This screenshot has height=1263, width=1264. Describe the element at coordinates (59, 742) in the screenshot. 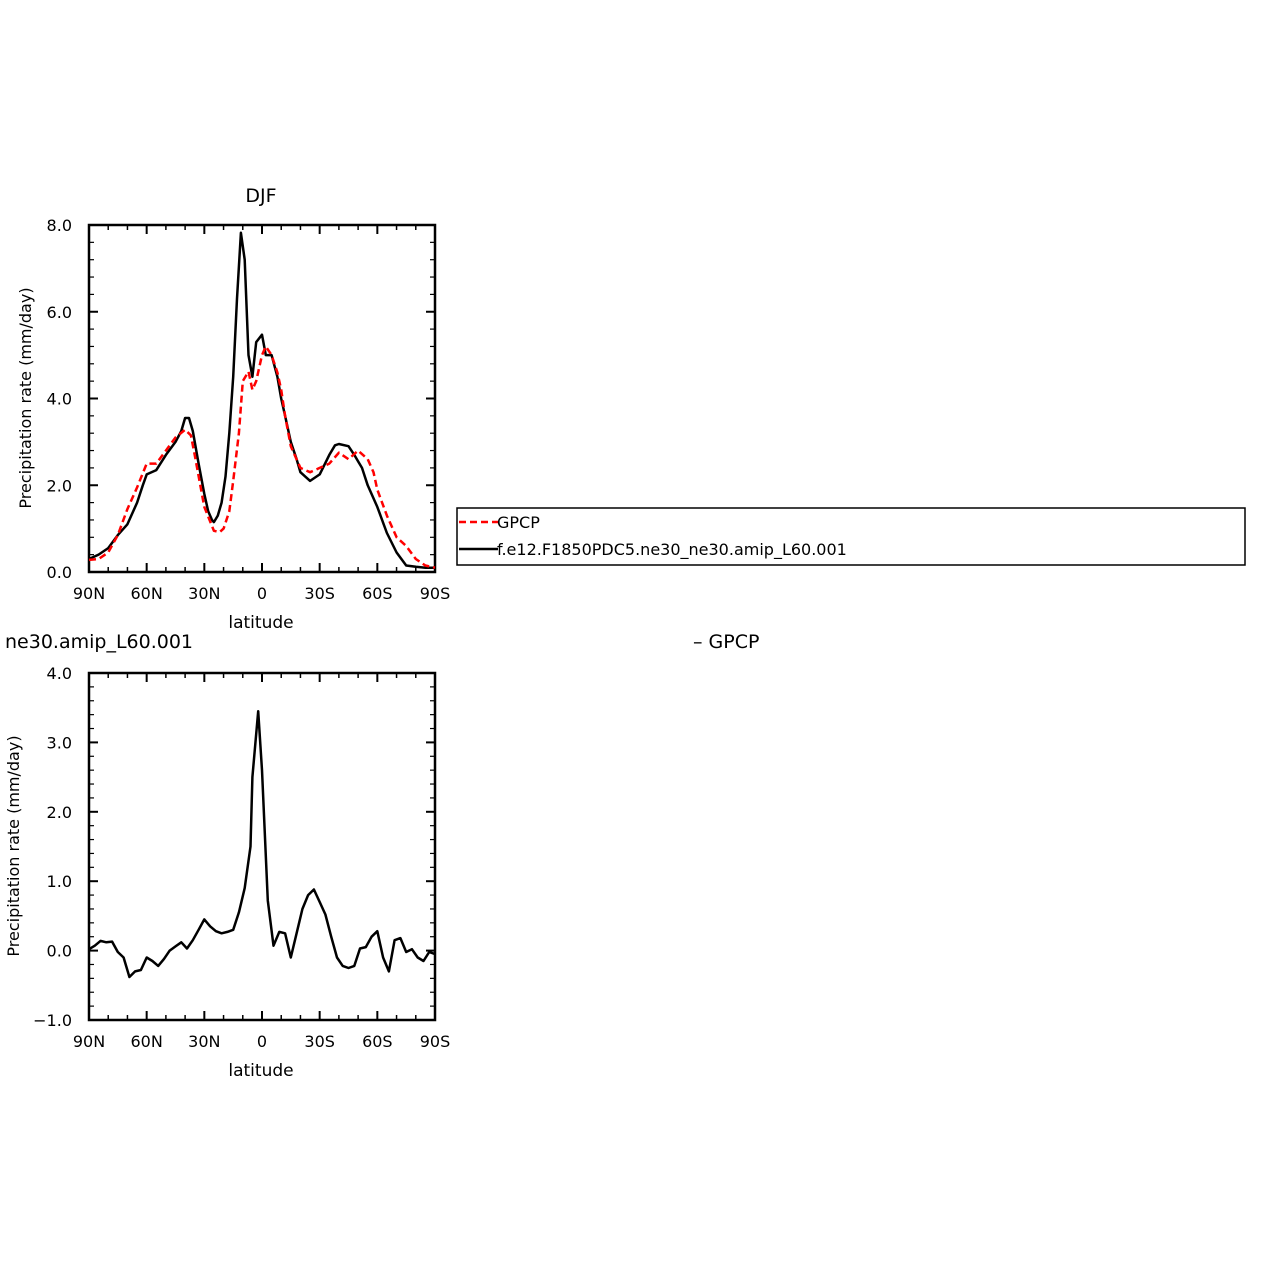

I see `y-tick-label: 3.0` at that location.